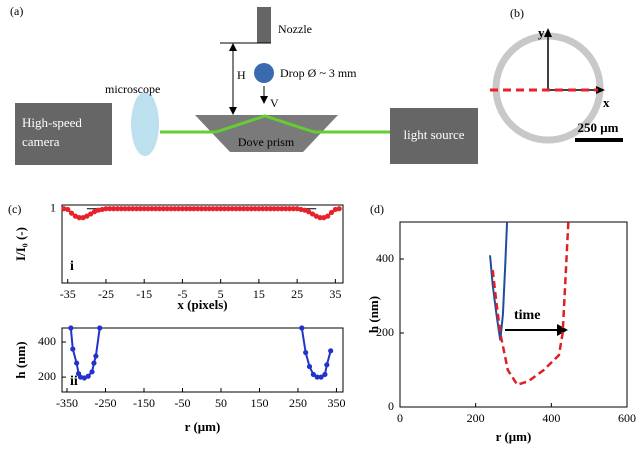  Describe the element at coordinates (264, 25) in the screenshot. I see `nozzle` at that location.